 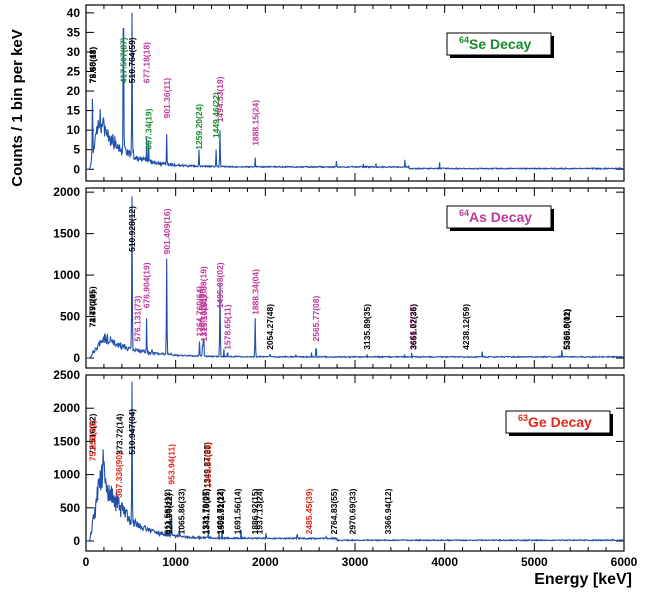 I want to click on peak-label: 1502.92(24), so click(x=221, y=511).